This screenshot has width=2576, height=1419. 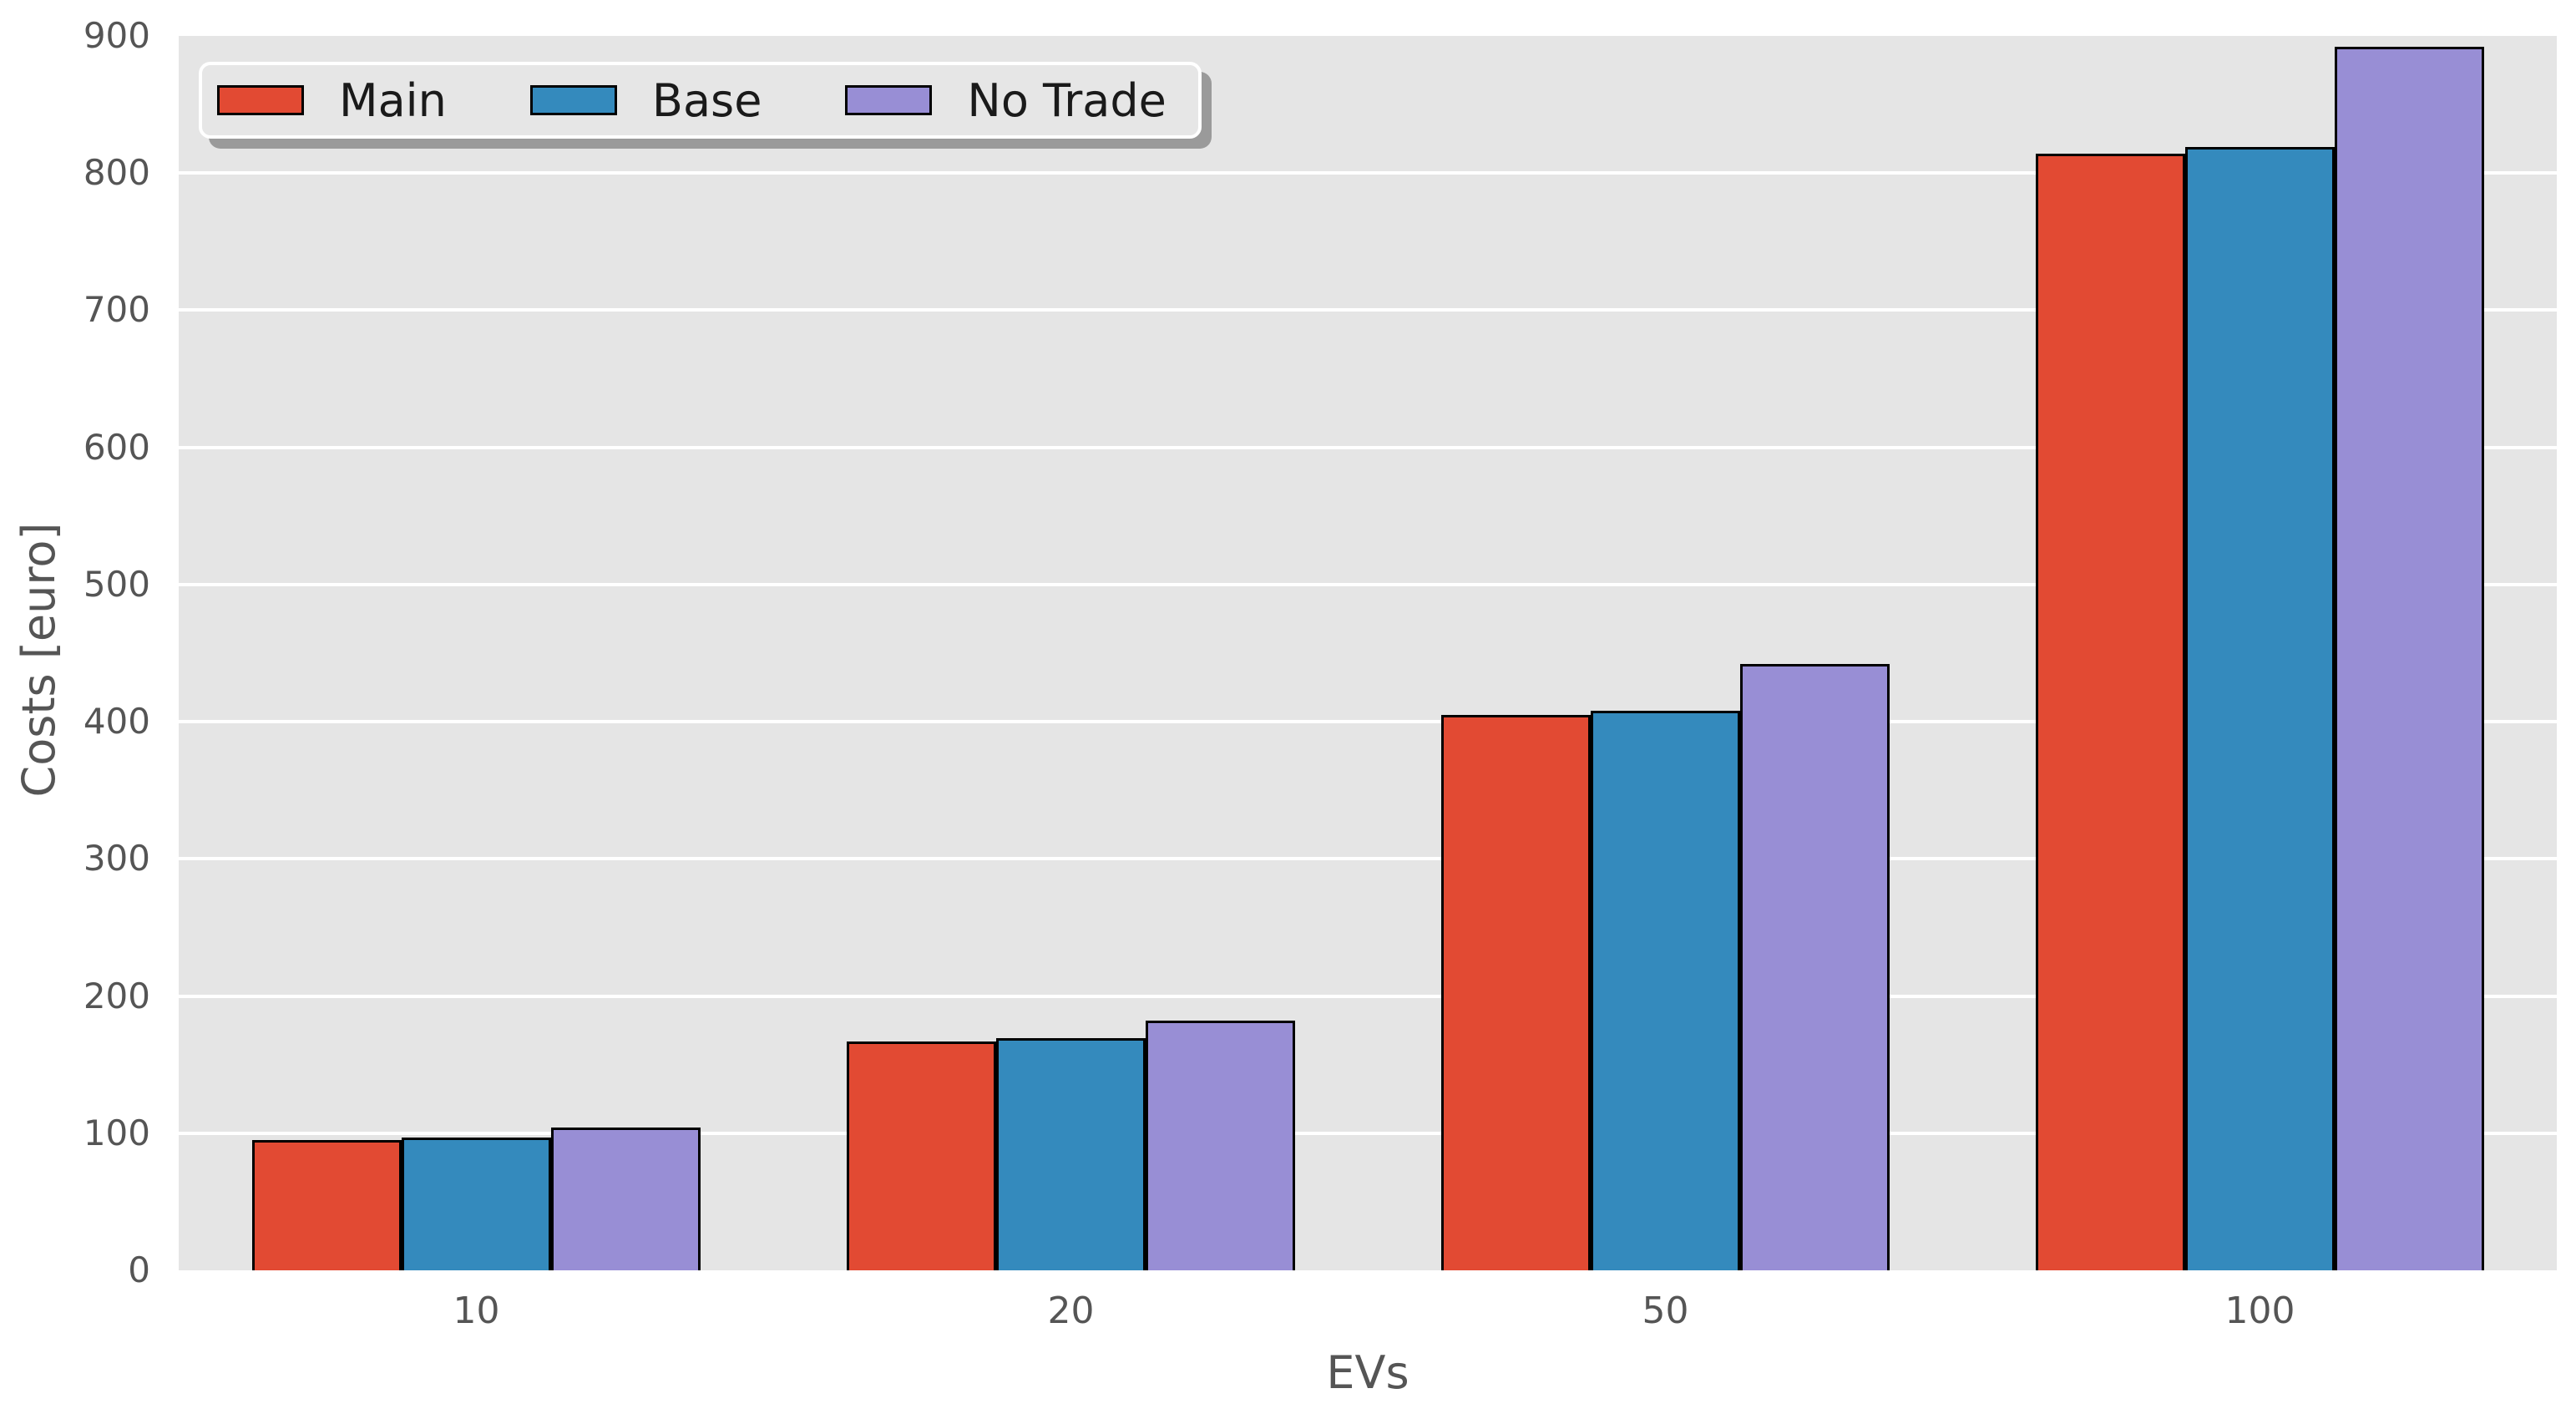 I want to click on y-tick-label-100: 100, so click(x=117, y=1133).